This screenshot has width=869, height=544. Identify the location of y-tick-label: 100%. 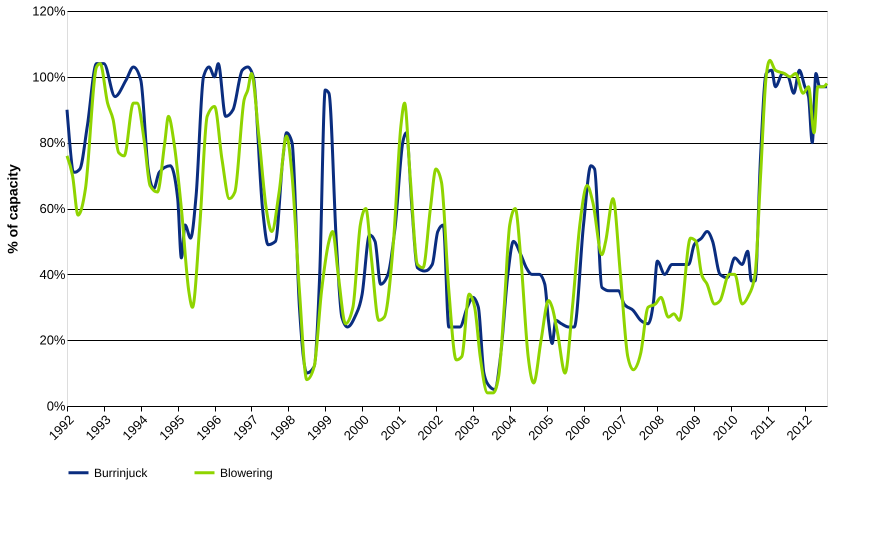
(49, 76).